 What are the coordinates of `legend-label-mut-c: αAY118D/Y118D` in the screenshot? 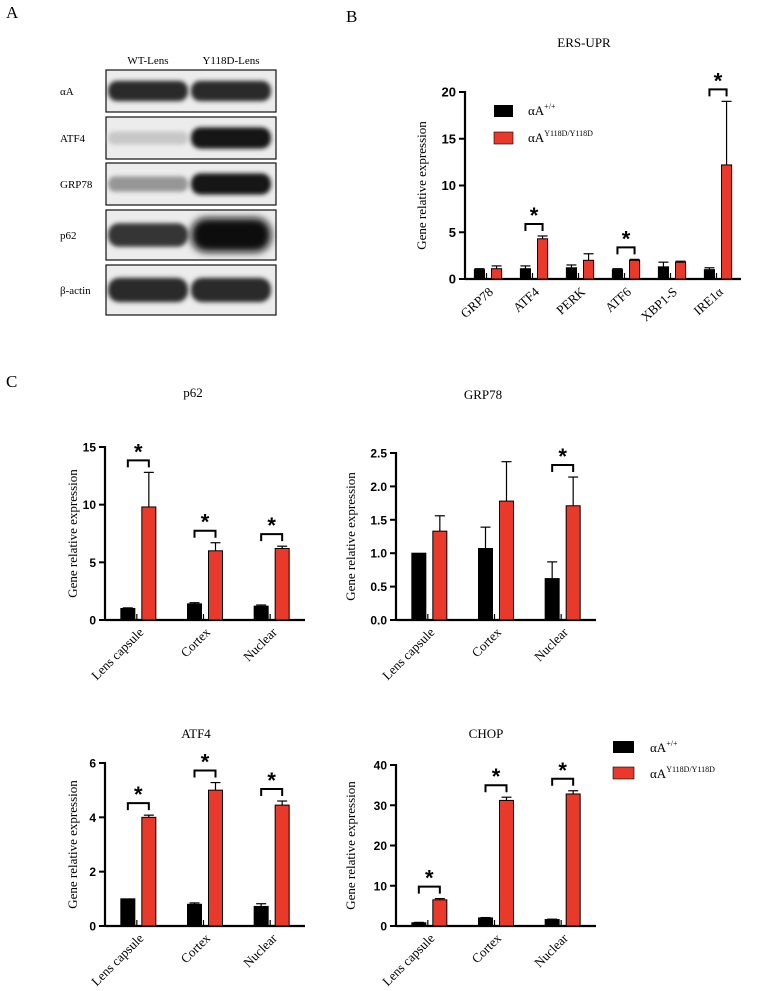 It's located at (682, 773).